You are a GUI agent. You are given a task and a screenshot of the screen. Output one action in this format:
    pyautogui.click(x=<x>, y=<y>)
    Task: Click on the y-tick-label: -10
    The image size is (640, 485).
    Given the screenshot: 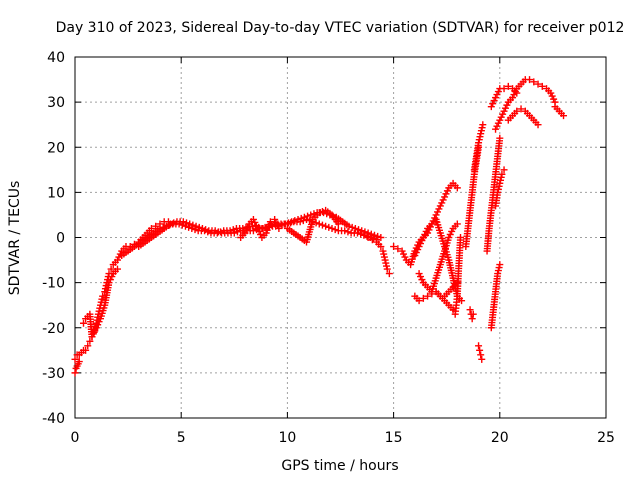 What is the action you would take?
    pyautogui.click(x=53, y=284)
    